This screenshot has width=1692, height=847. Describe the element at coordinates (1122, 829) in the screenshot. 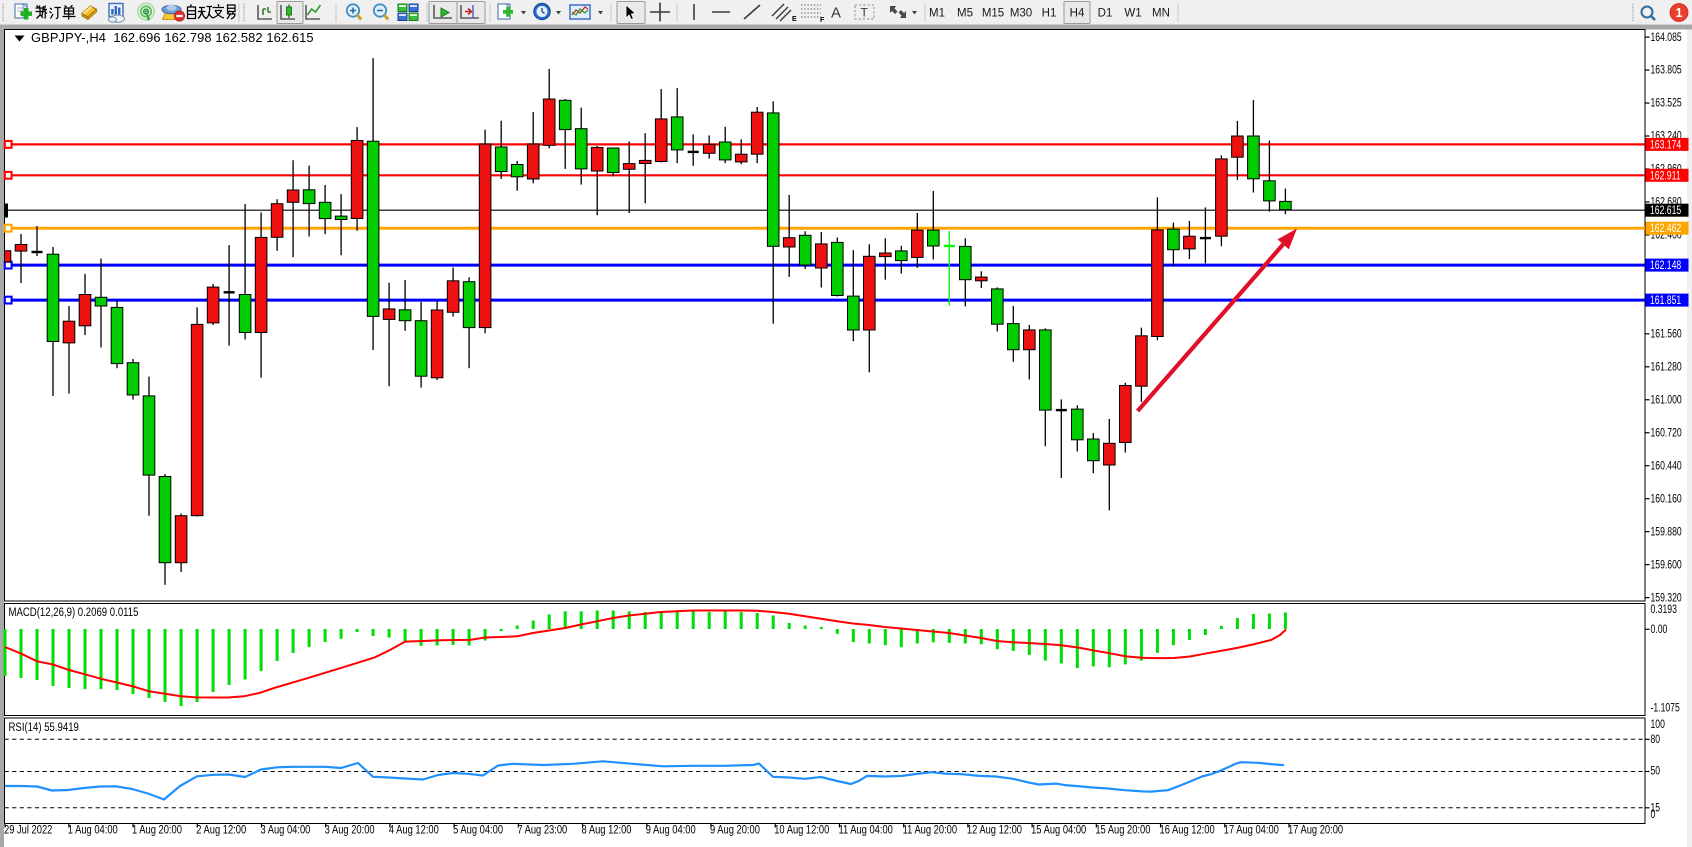

I see `svg-text: 15 Aug 20:00` at that location.